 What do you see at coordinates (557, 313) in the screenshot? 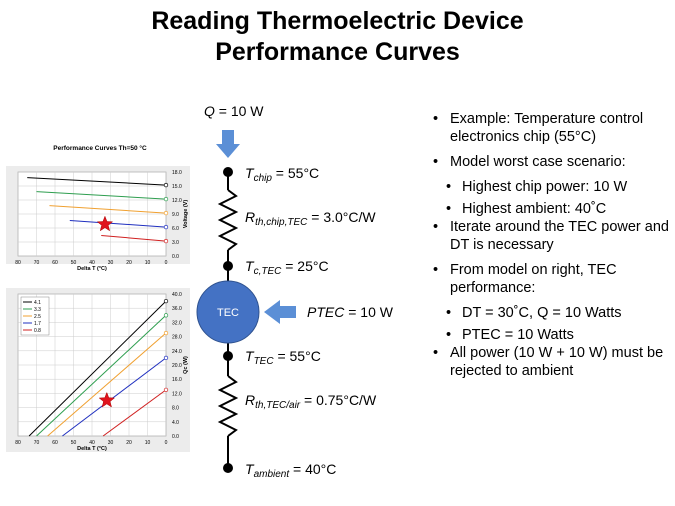
I see `sub-bullet: DT = 30˚C, Q = 10 Watts` at bounding box center [557, 313].